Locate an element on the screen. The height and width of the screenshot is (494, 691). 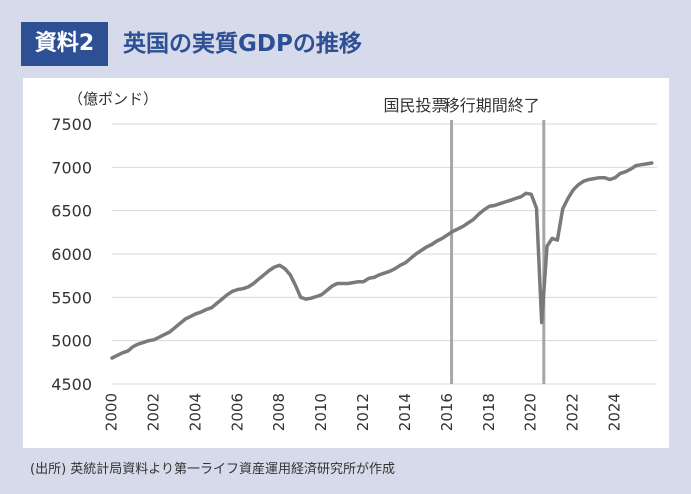
y-tick-label: 6000 is located at coordinates (71, 254).